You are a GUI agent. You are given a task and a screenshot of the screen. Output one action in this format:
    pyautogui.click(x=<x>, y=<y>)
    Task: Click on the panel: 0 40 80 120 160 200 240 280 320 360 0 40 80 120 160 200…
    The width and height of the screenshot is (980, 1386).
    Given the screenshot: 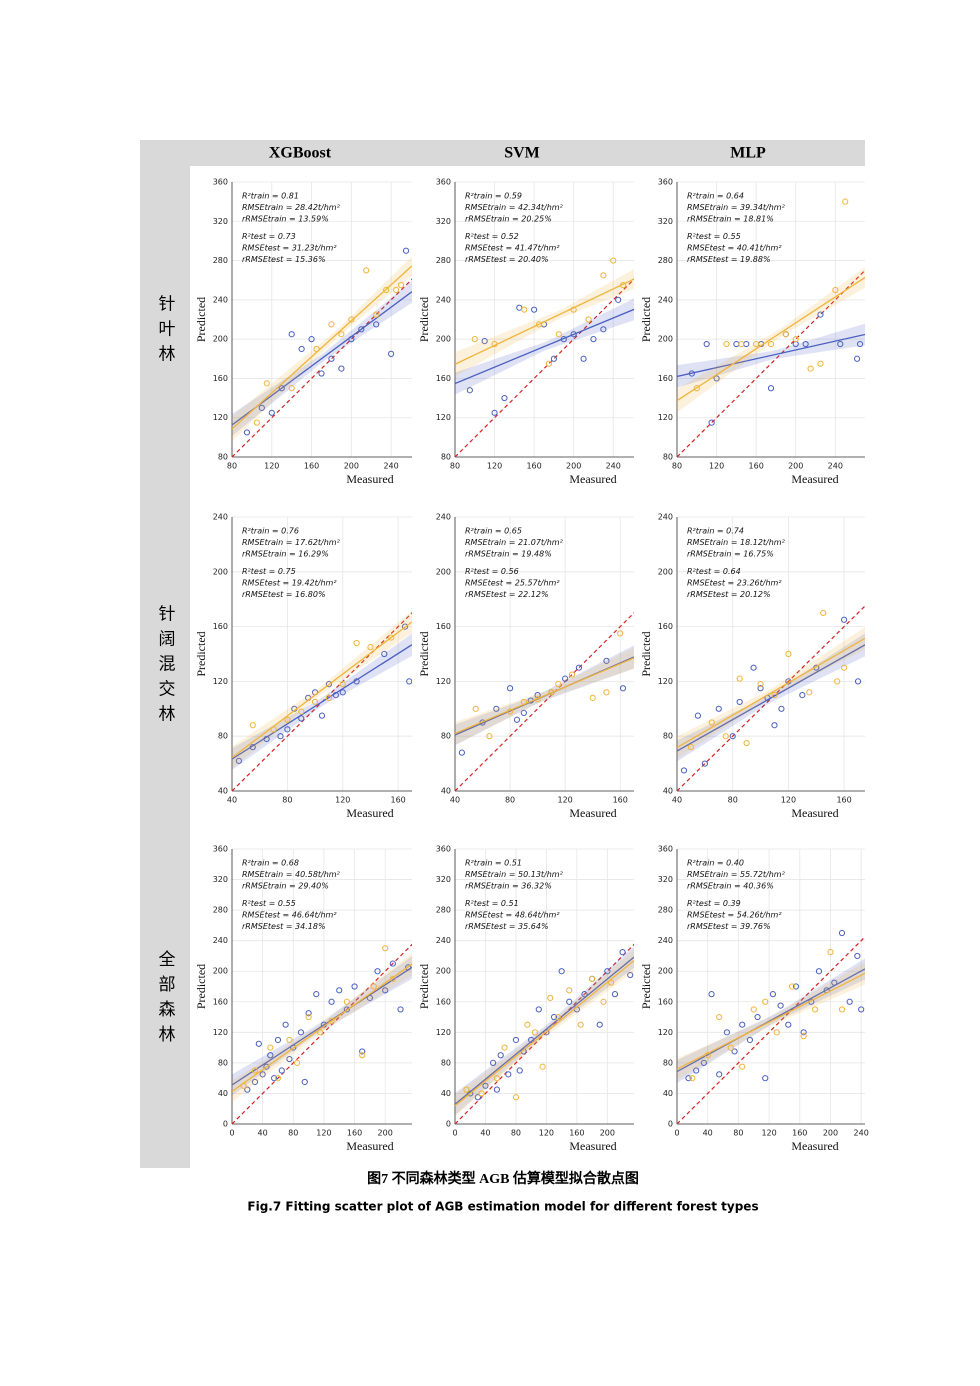 What is the action you would take?
    pyautogui.click(x=754, y=999)
    